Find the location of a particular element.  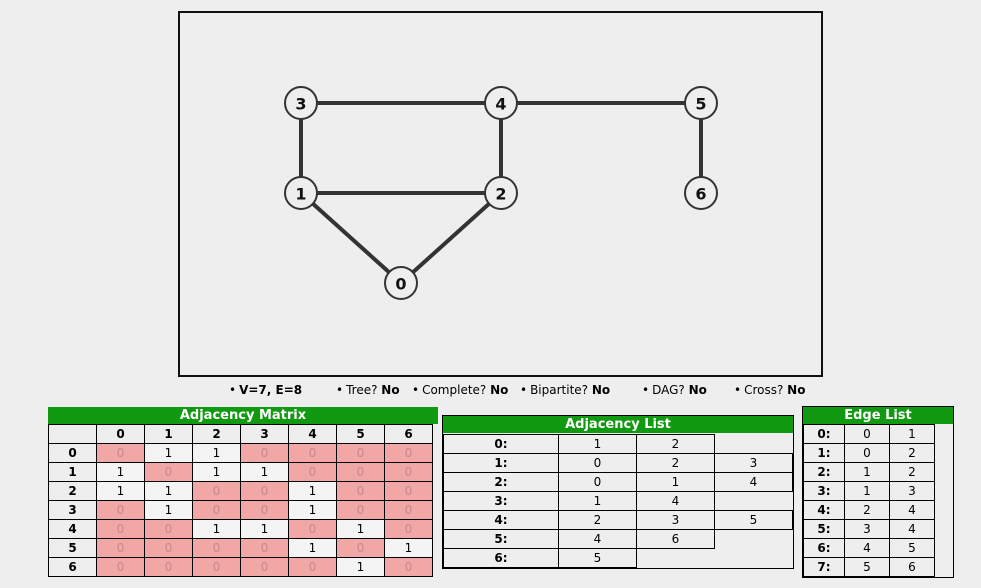

adjacency-list-frame is located at coordinates (618, 492).